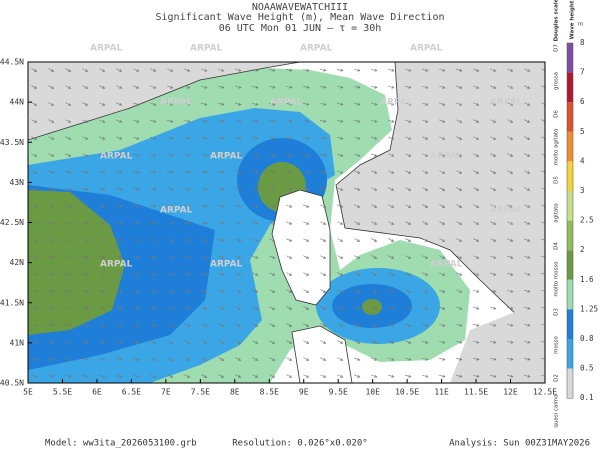  What do you see at coordinates (587, 368) in the screenshot?
I see `colorbar-label: 0.5` at bounding box center [587, 368].